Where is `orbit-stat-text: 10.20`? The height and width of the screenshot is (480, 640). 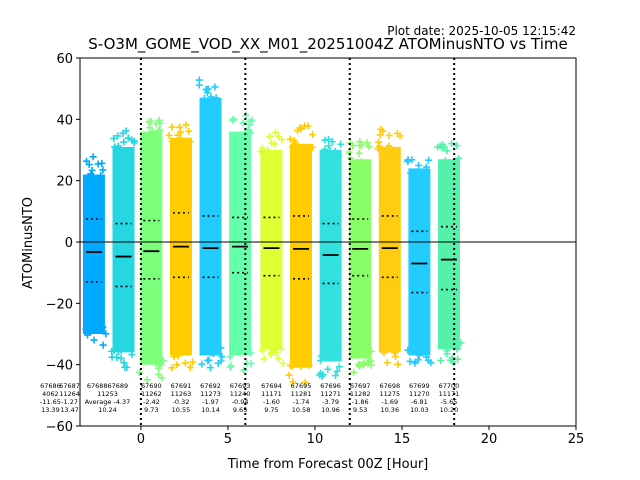
orbit-stat-text: 10.20 is located at coordinates (449, 410).